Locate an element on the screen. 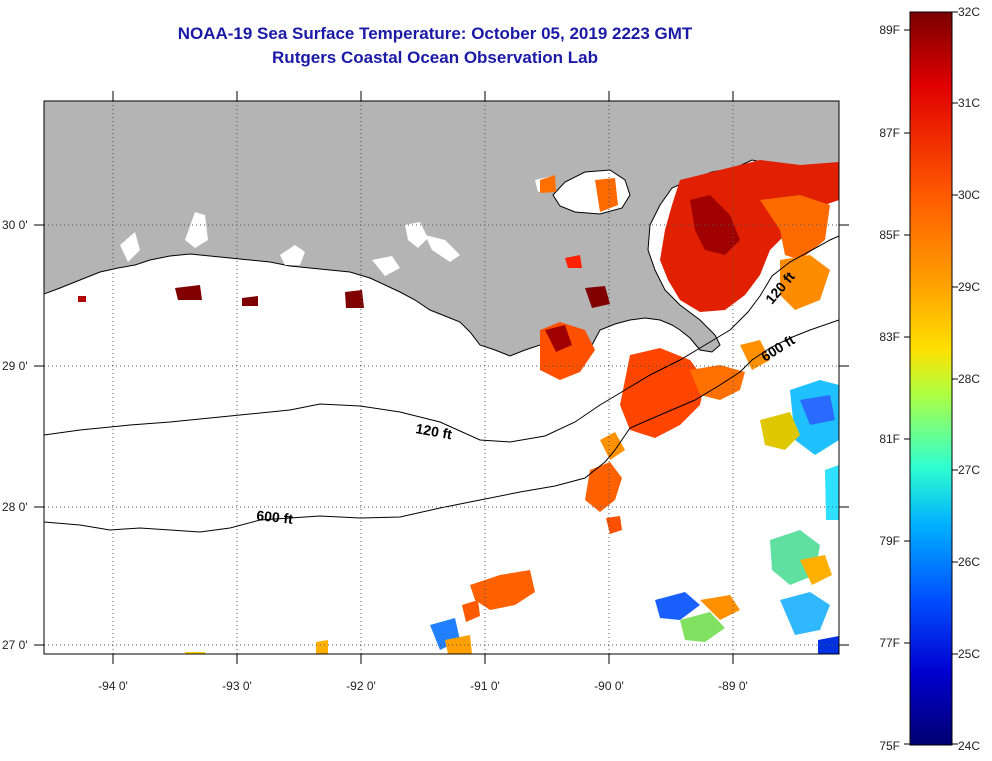 The height and width of the screenshot is (761, 992). lon-label-92: -92 0' is located at coordinates (361, 686).